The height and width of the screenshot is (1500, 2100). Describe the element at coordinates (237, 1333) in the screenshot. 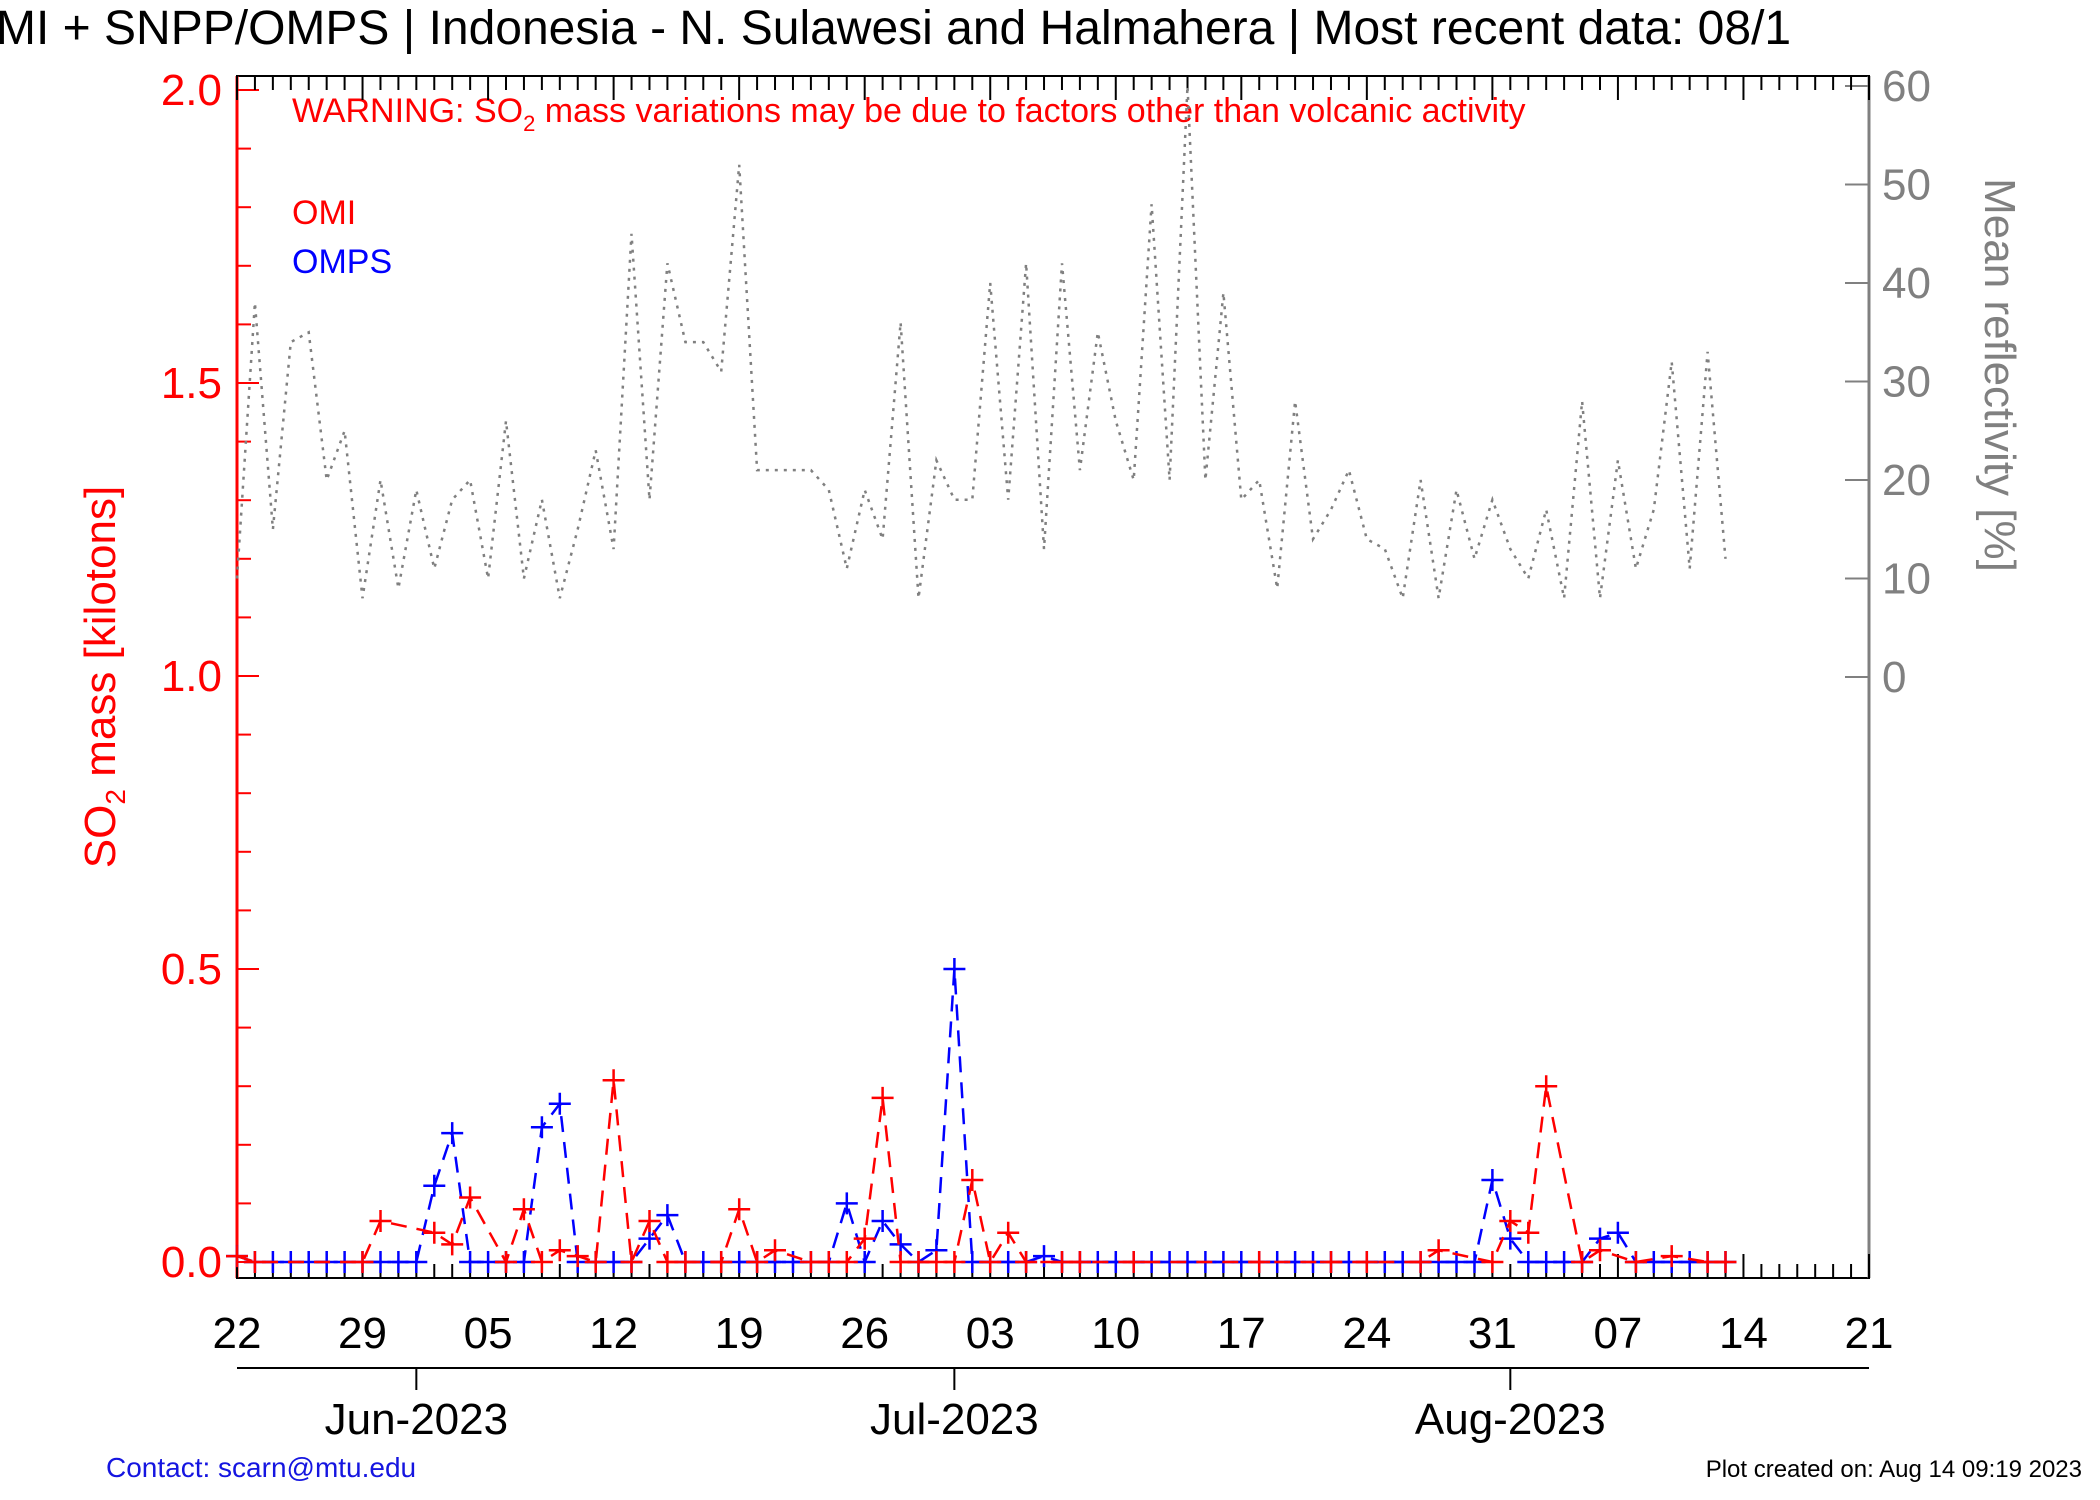

I see `x-tick-label: 22` at that location.